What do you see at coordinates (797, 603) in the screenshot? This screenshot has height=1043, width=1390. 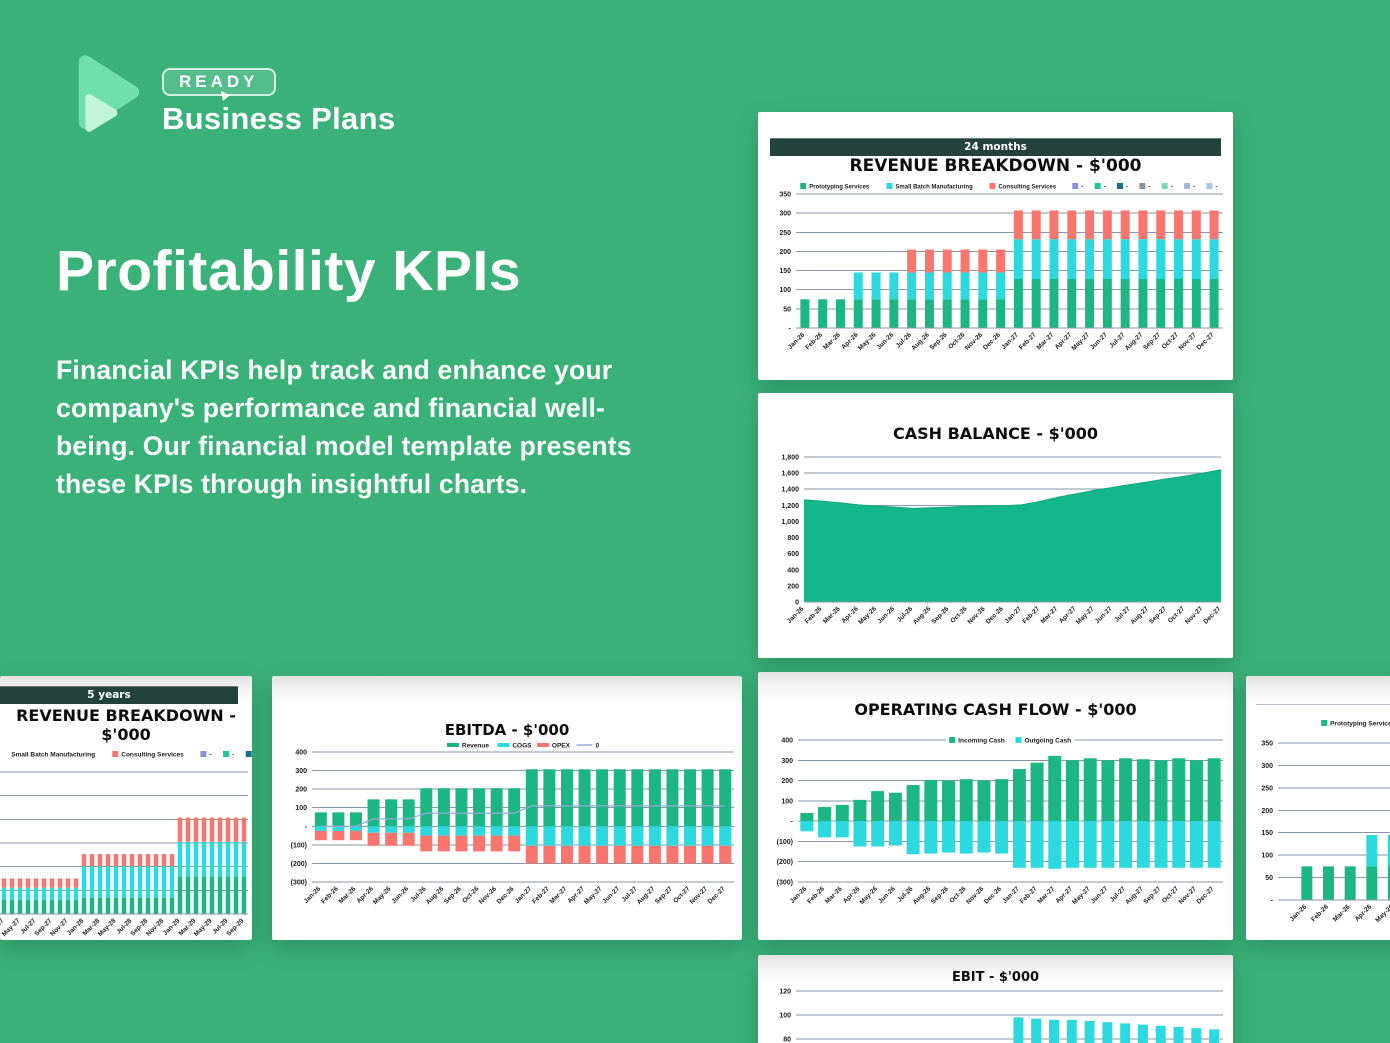 I see `y-tick-label: 0` at bounding box center [797, 603].